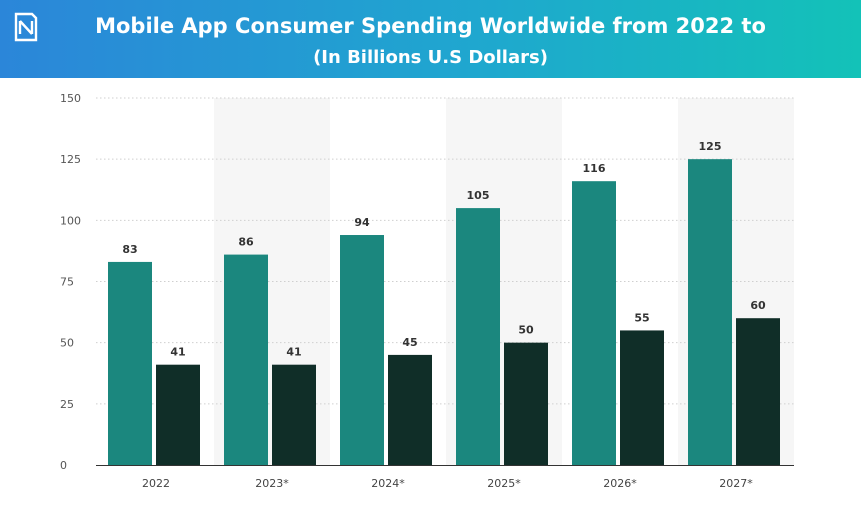 The height and width of the screenshot is (520, 861). I want to click on data-label: 125, so click(710, 146).